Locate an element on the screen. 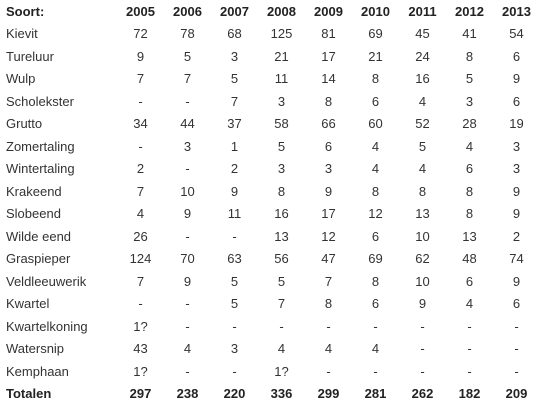 This screenshot has height=406, width=538. species-name: Krakeend is located at coordinates (34, 191).